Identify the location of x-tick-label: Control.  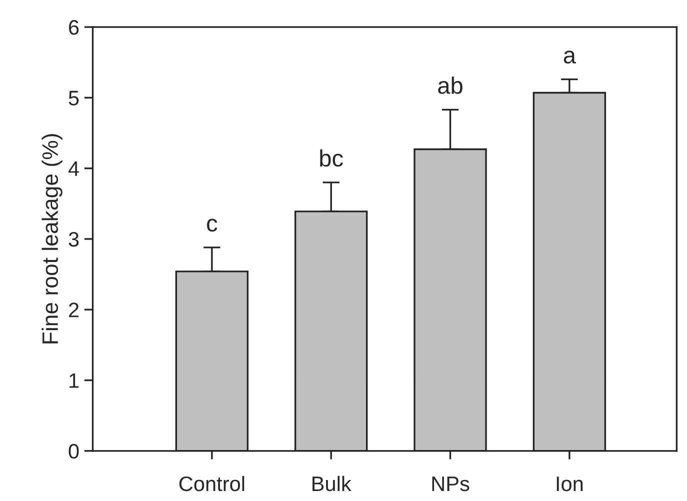
(211, 484).